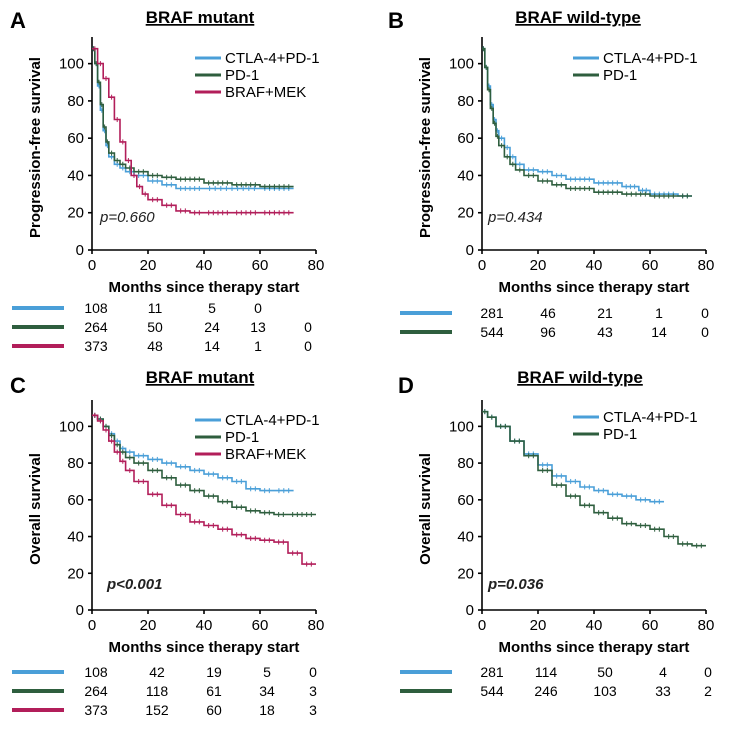 Image resolution: width=739 pixels, height=749 pixels. I want to click on risk-count: 1, so click(258, 346).